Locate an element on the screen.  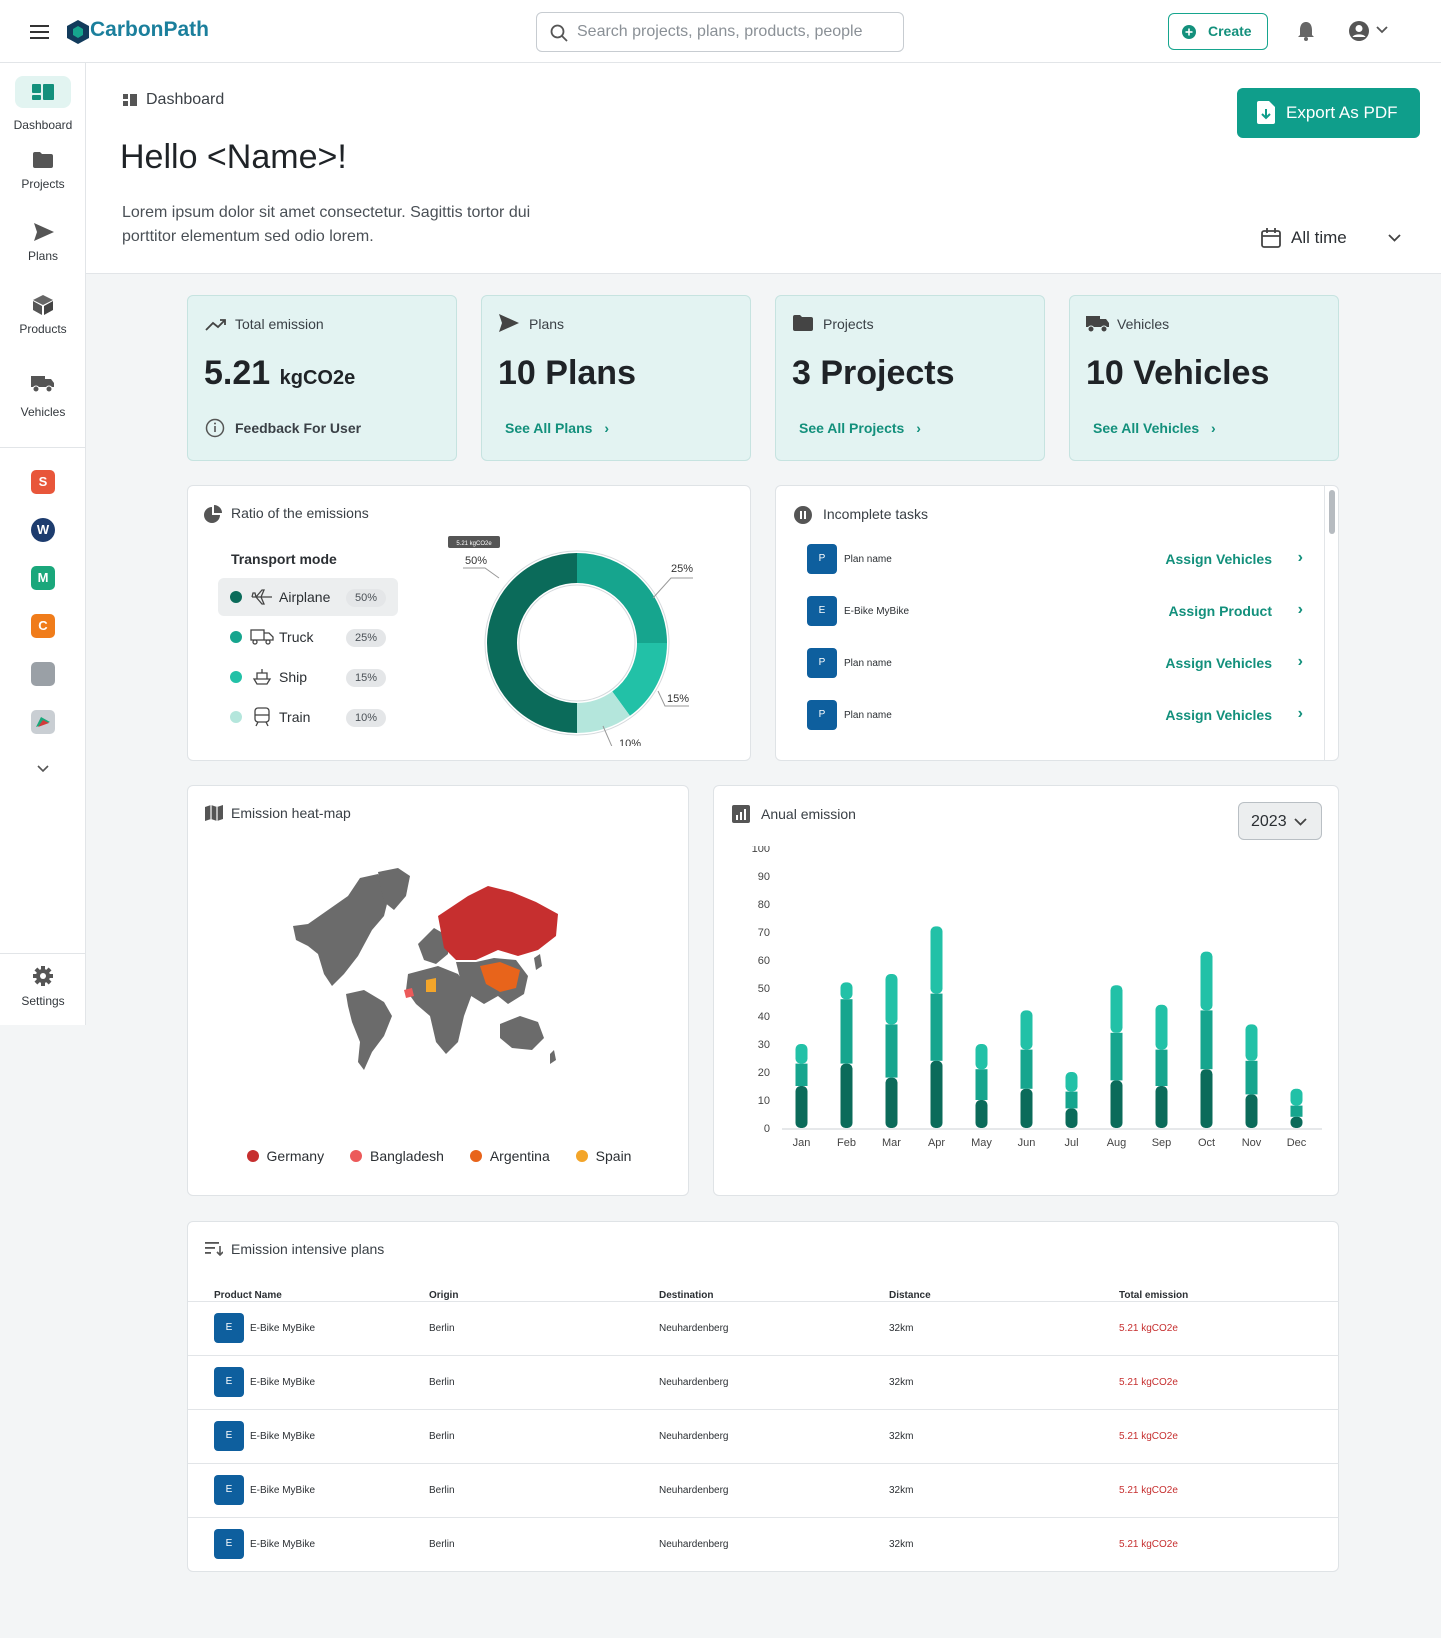
scrollbar-track is located at coordinates (1331, 623).